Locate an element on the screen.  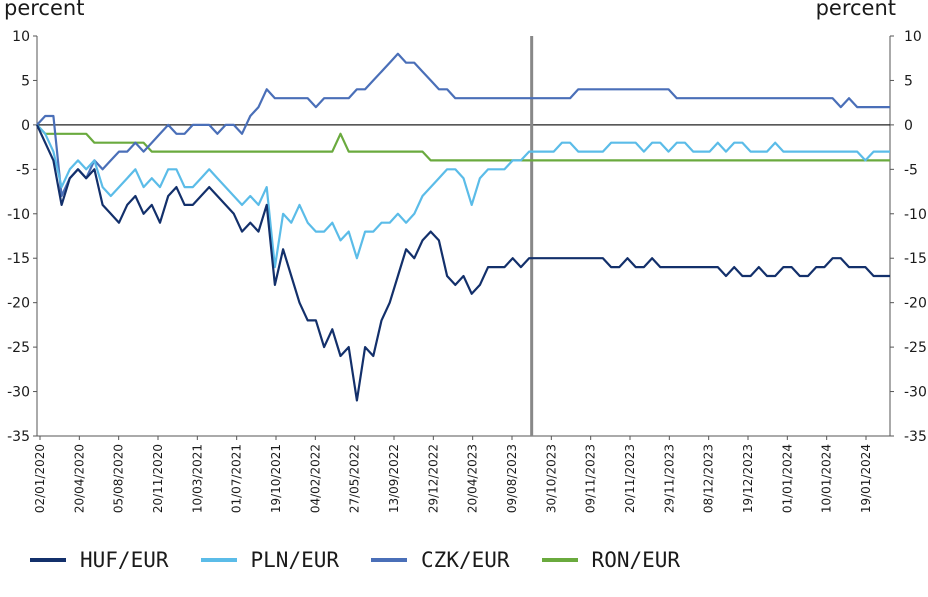
right-y-axis-labels: 10 5 0 -5 -10 -15 -20 -25 -30 -35 is located at coordinates (915, 237).